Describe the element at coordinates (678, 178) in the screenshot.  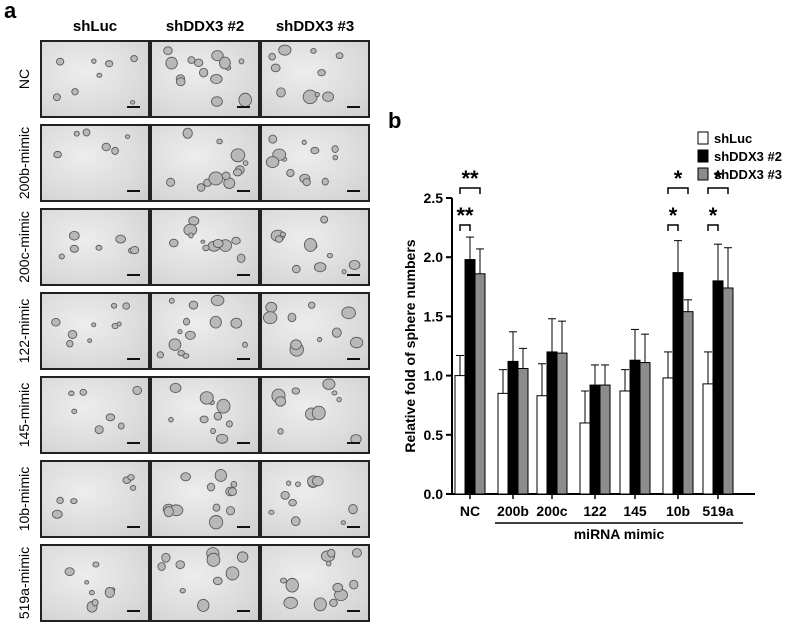
I see `significance-label: *` at that location.